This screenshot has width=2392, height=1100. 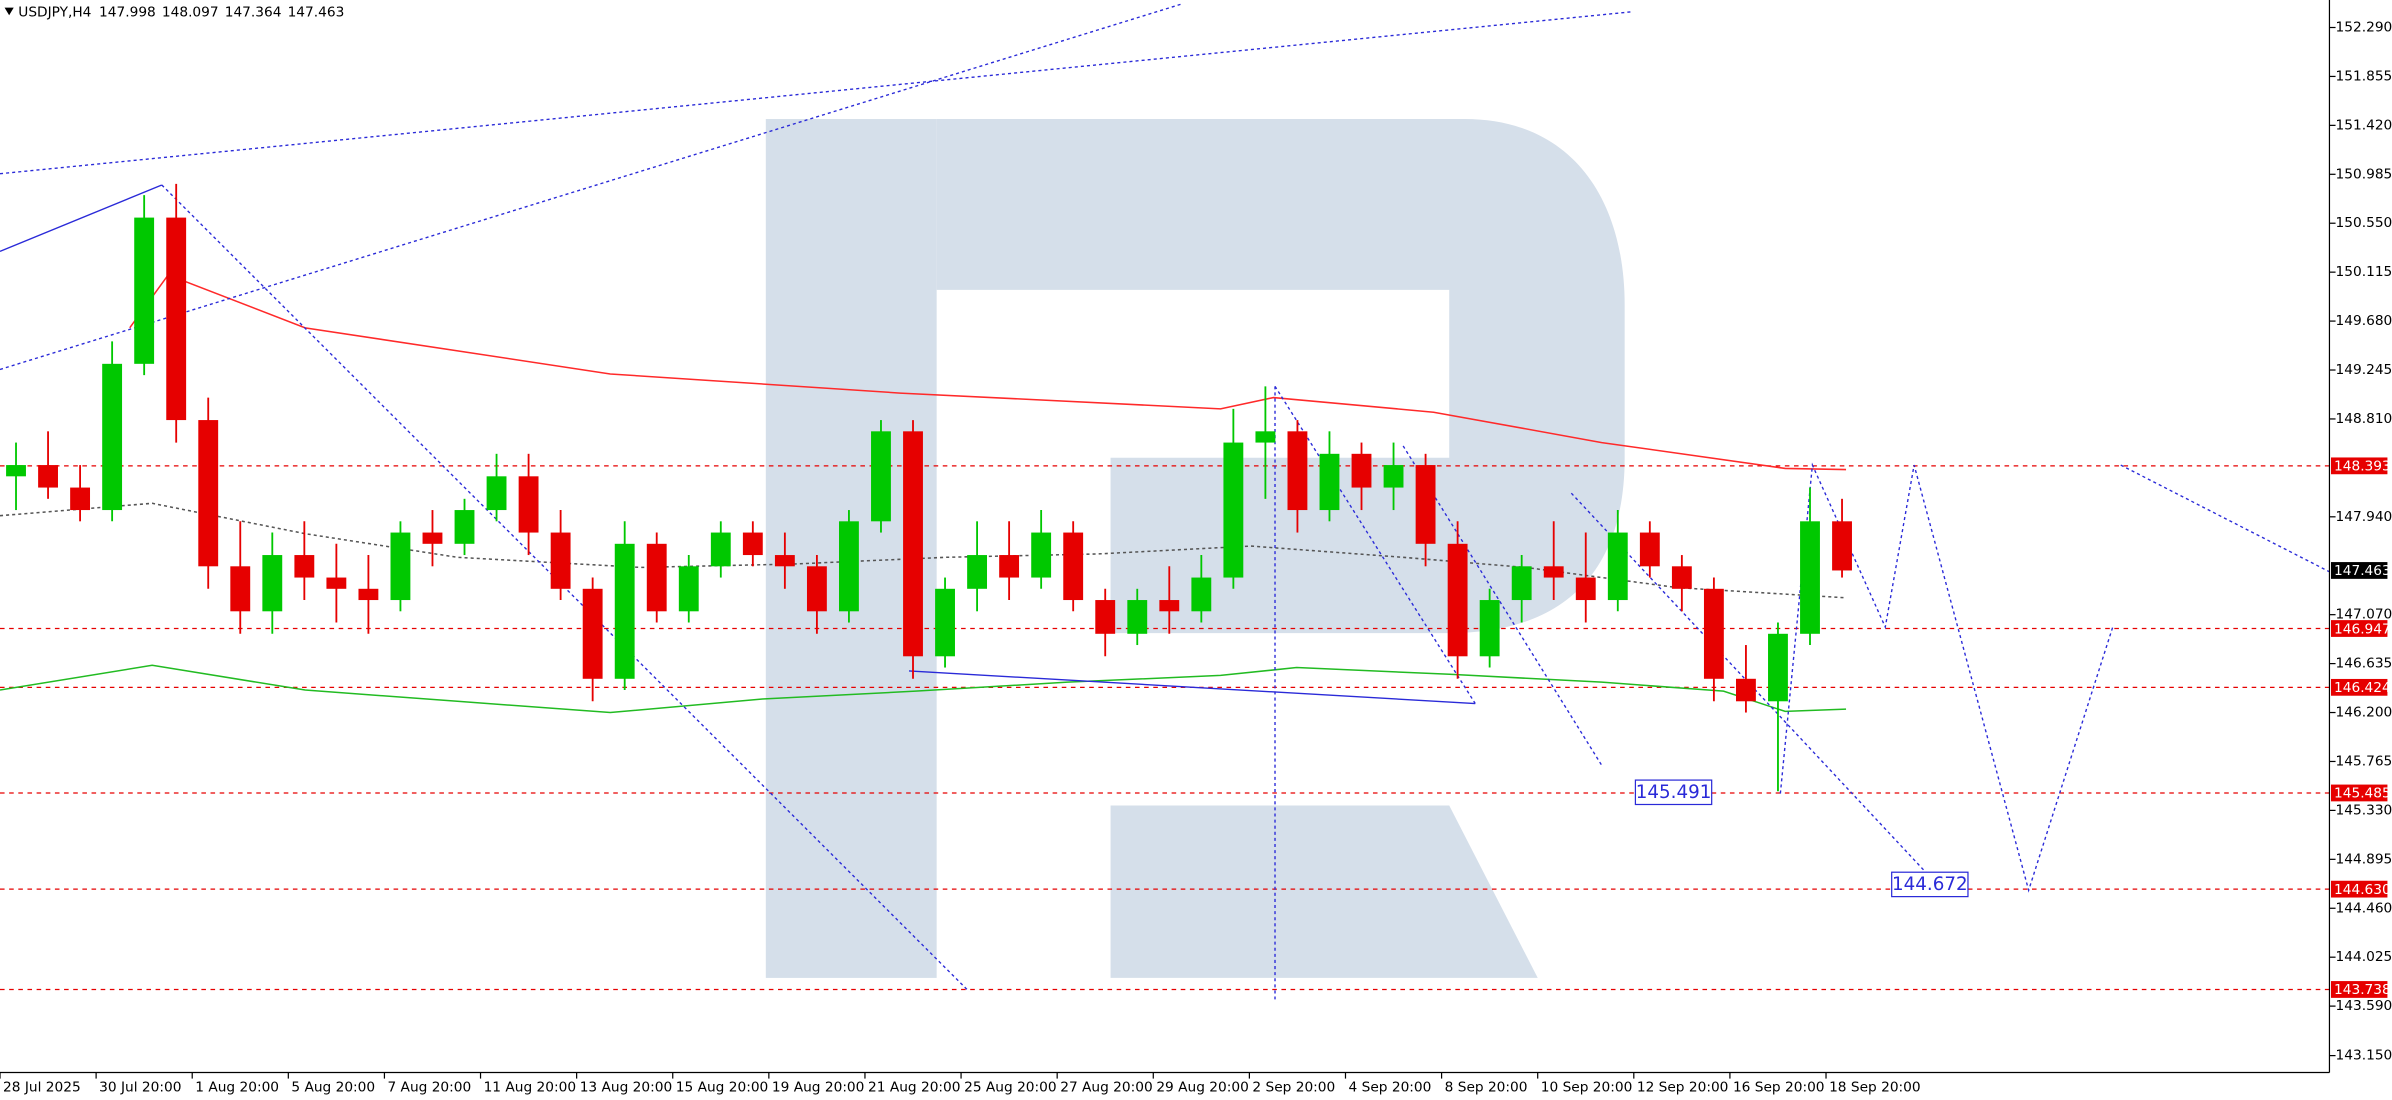 I want to click on y-tick-label: 151.420, so click(x=2364, y=125).